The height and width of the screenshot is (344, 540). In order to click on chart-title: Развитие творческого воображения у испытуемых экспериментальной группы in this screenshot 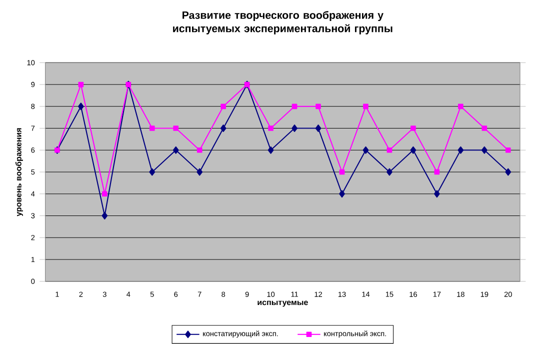, I will do `click(282, 22)`.